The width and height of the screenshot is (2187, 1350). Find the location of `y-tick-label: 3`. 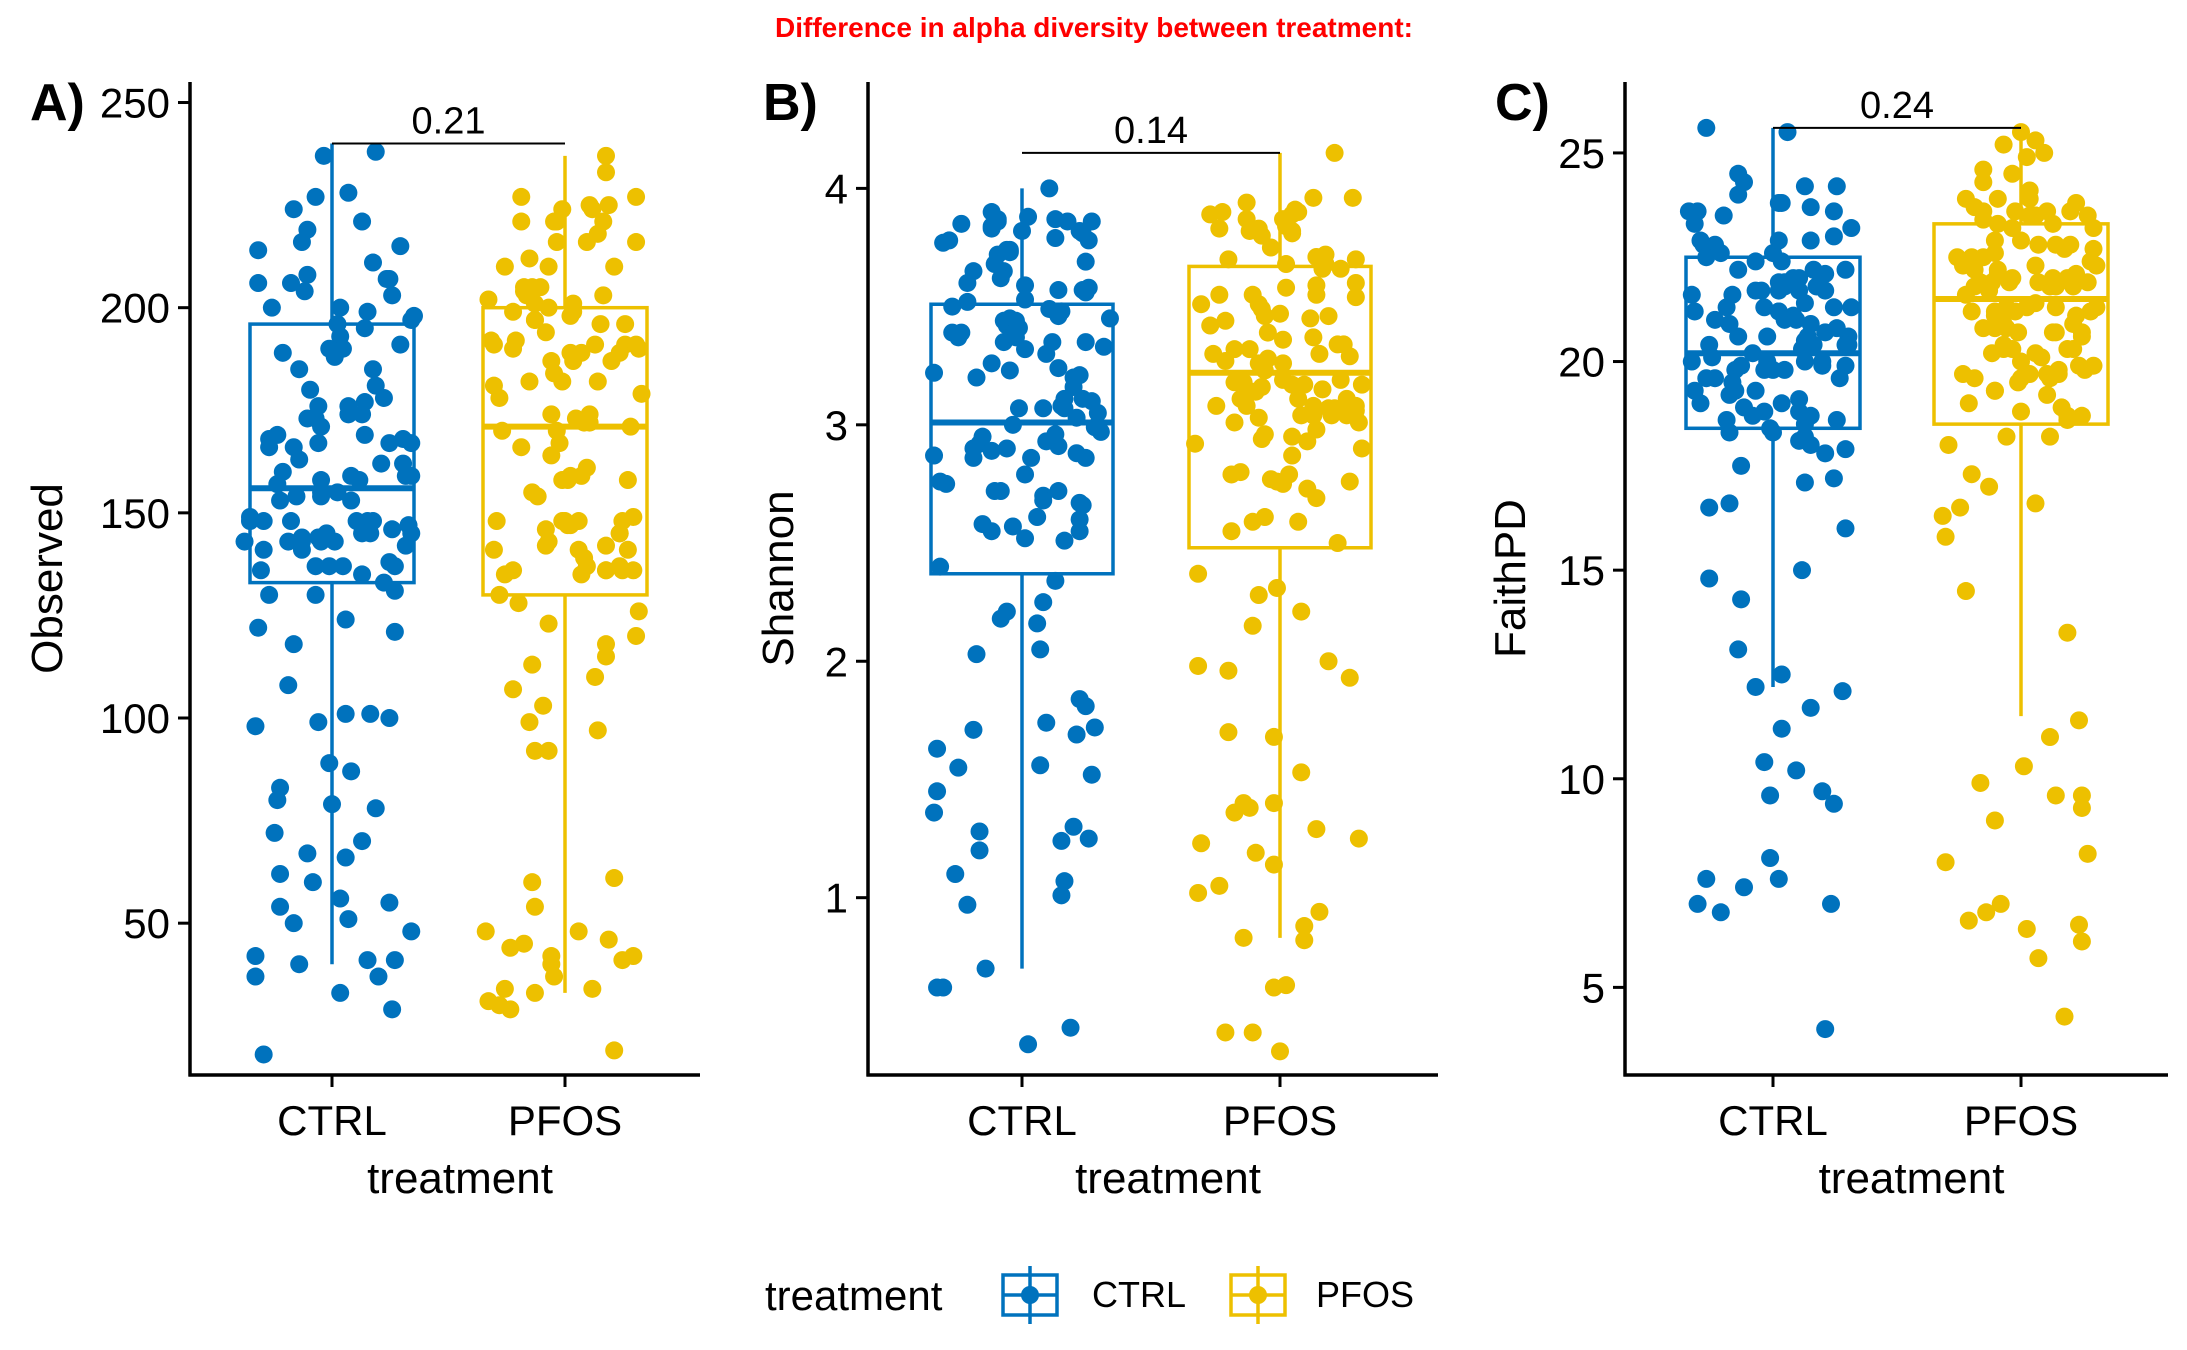

y-tick-label: 3 is located at coordinates (836, 425).